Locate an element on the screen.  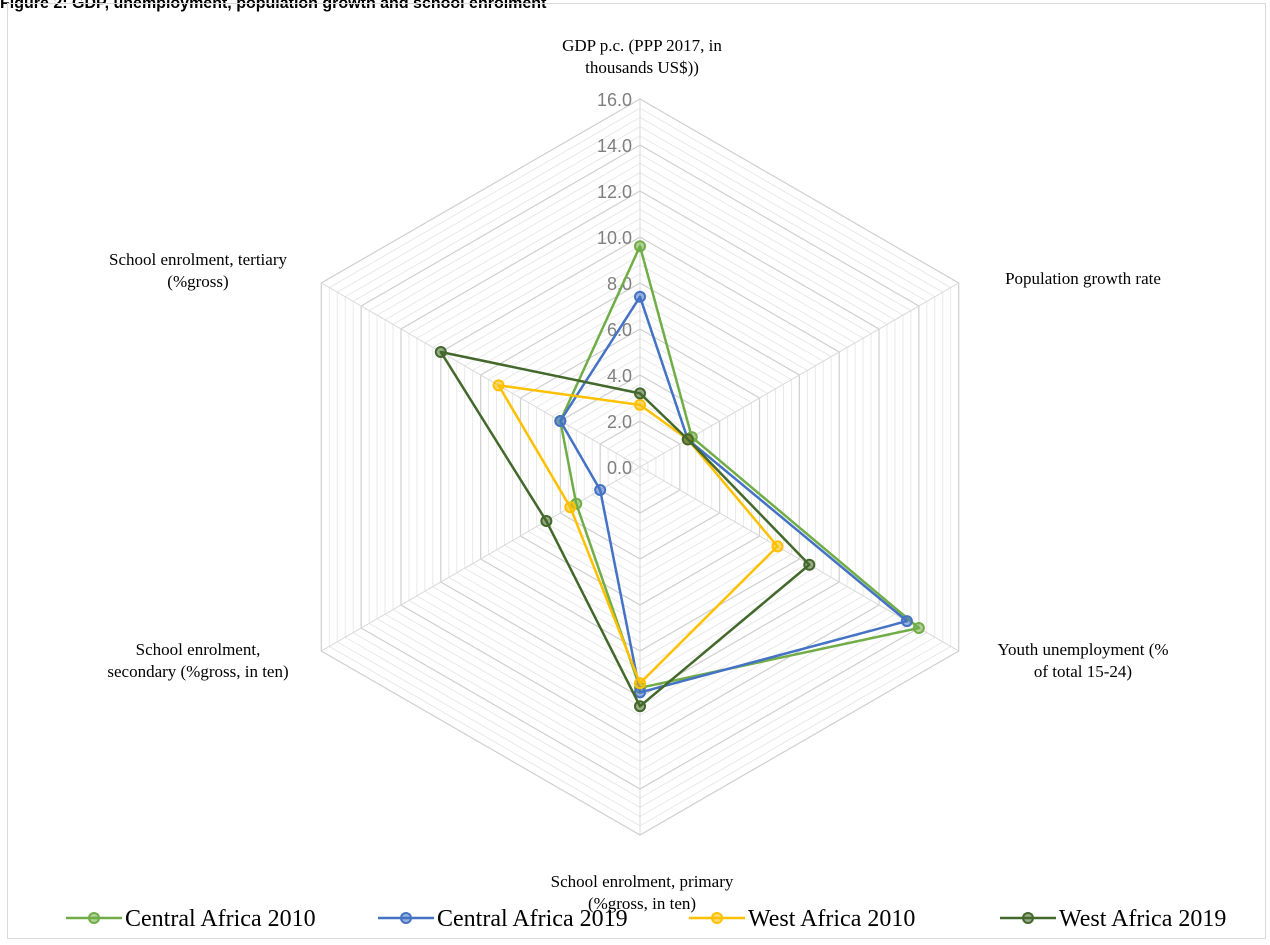
axis-label: secondary (%gross, in ten) is located at coordinates (197, 671).